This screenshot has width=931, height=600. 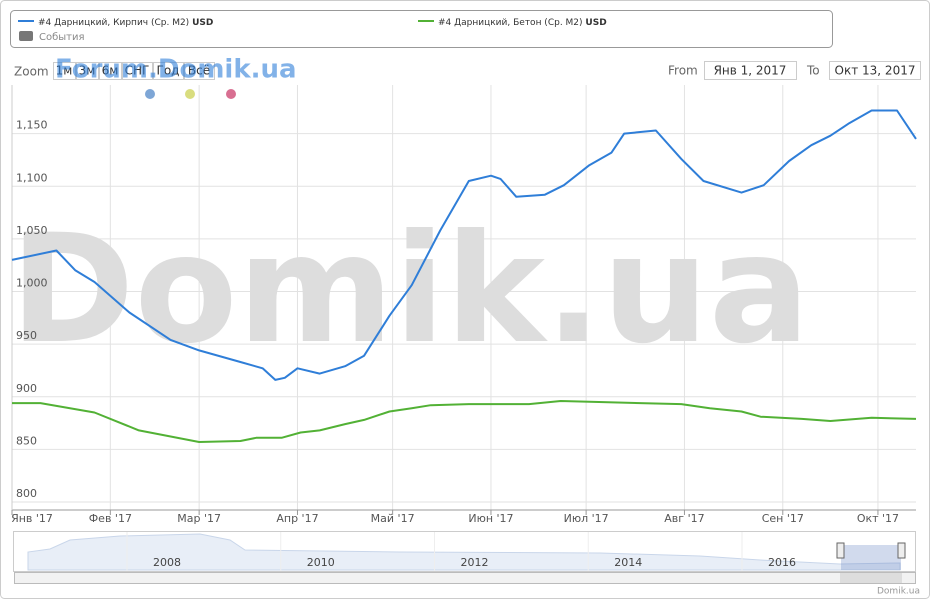 What do you see at coordinates (421, 29) in the screenshot?
I see `legend-box` at bounding box center [421, 29].